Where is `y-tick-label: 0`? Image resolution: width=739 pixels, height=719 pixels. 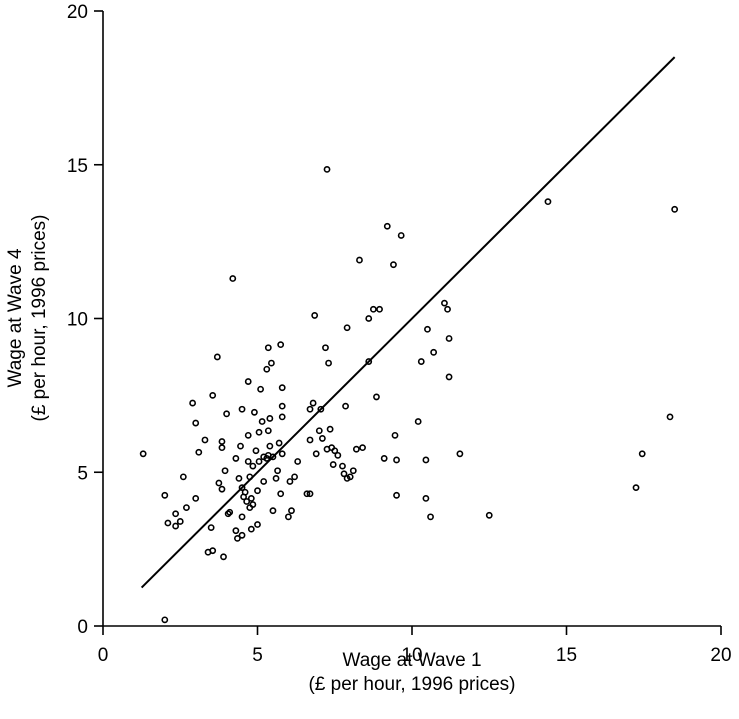
y-tick-label: 0 is located at coordinates (82, 627).